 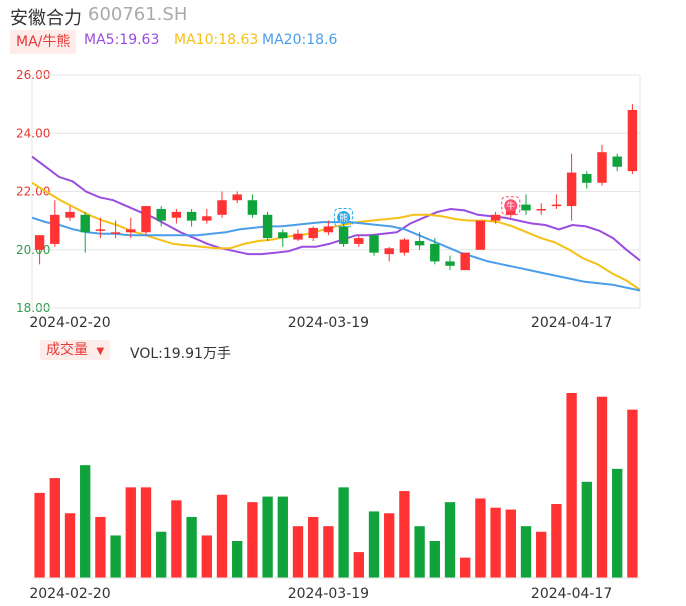 I want to click on bull-icon-frame, so click(x=511, y=206).